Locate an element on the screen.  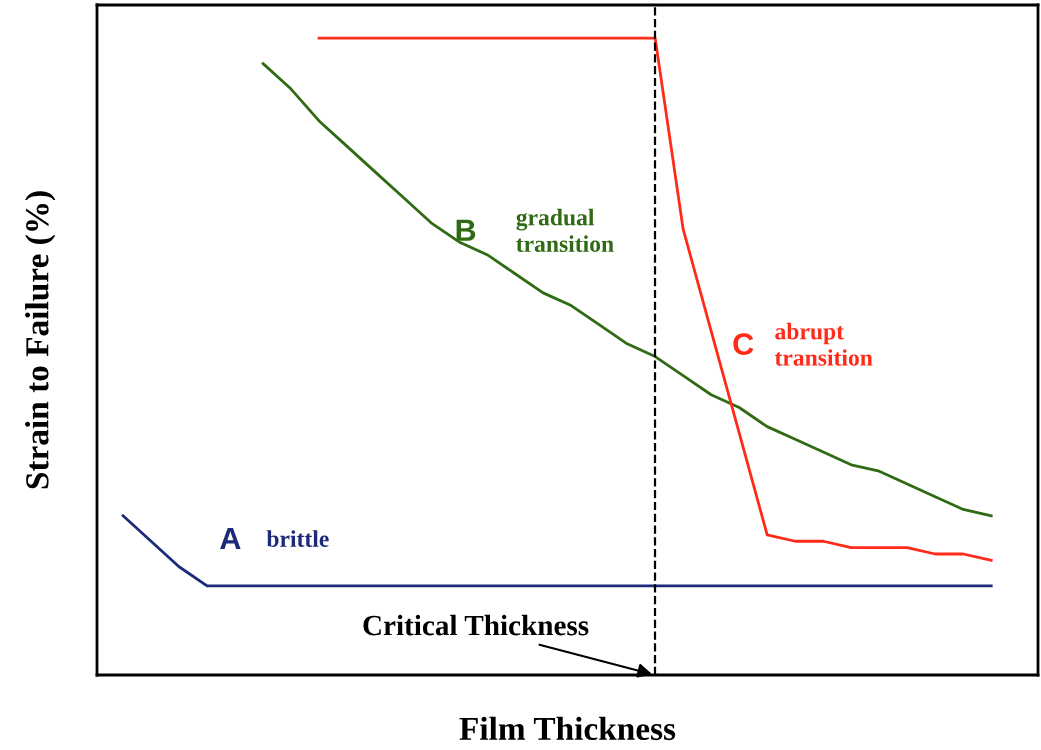
annotation: Critical Thickness is located at coordinates (476, 625).